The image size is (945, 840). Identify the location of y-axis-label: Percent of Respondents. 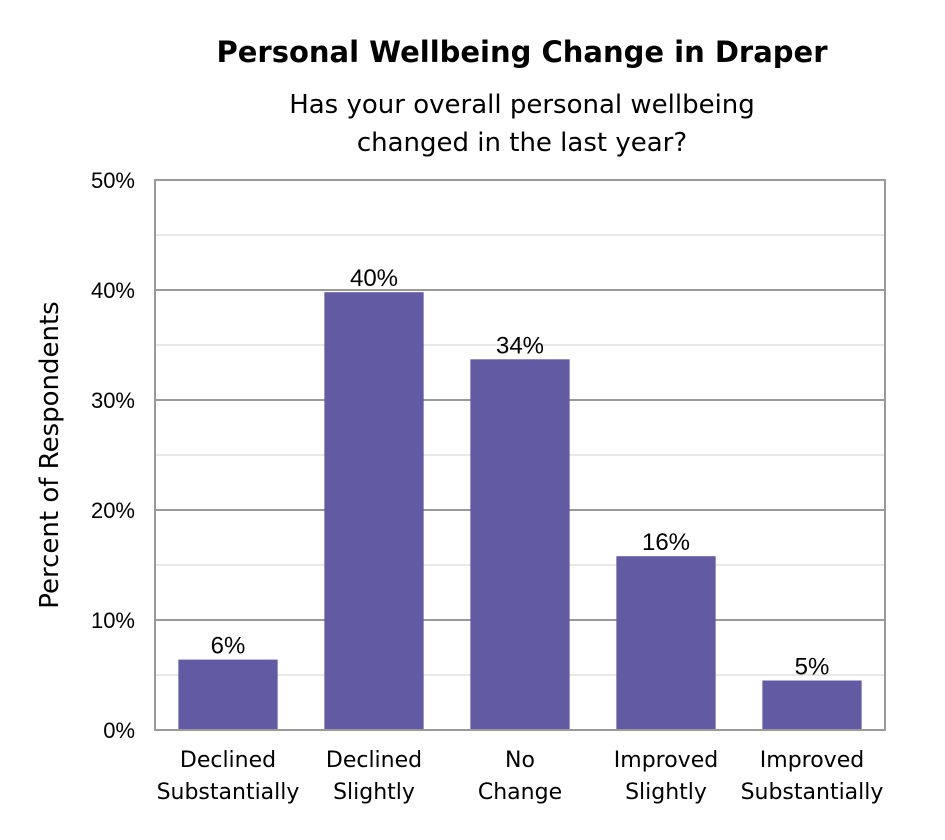
(50, 454).